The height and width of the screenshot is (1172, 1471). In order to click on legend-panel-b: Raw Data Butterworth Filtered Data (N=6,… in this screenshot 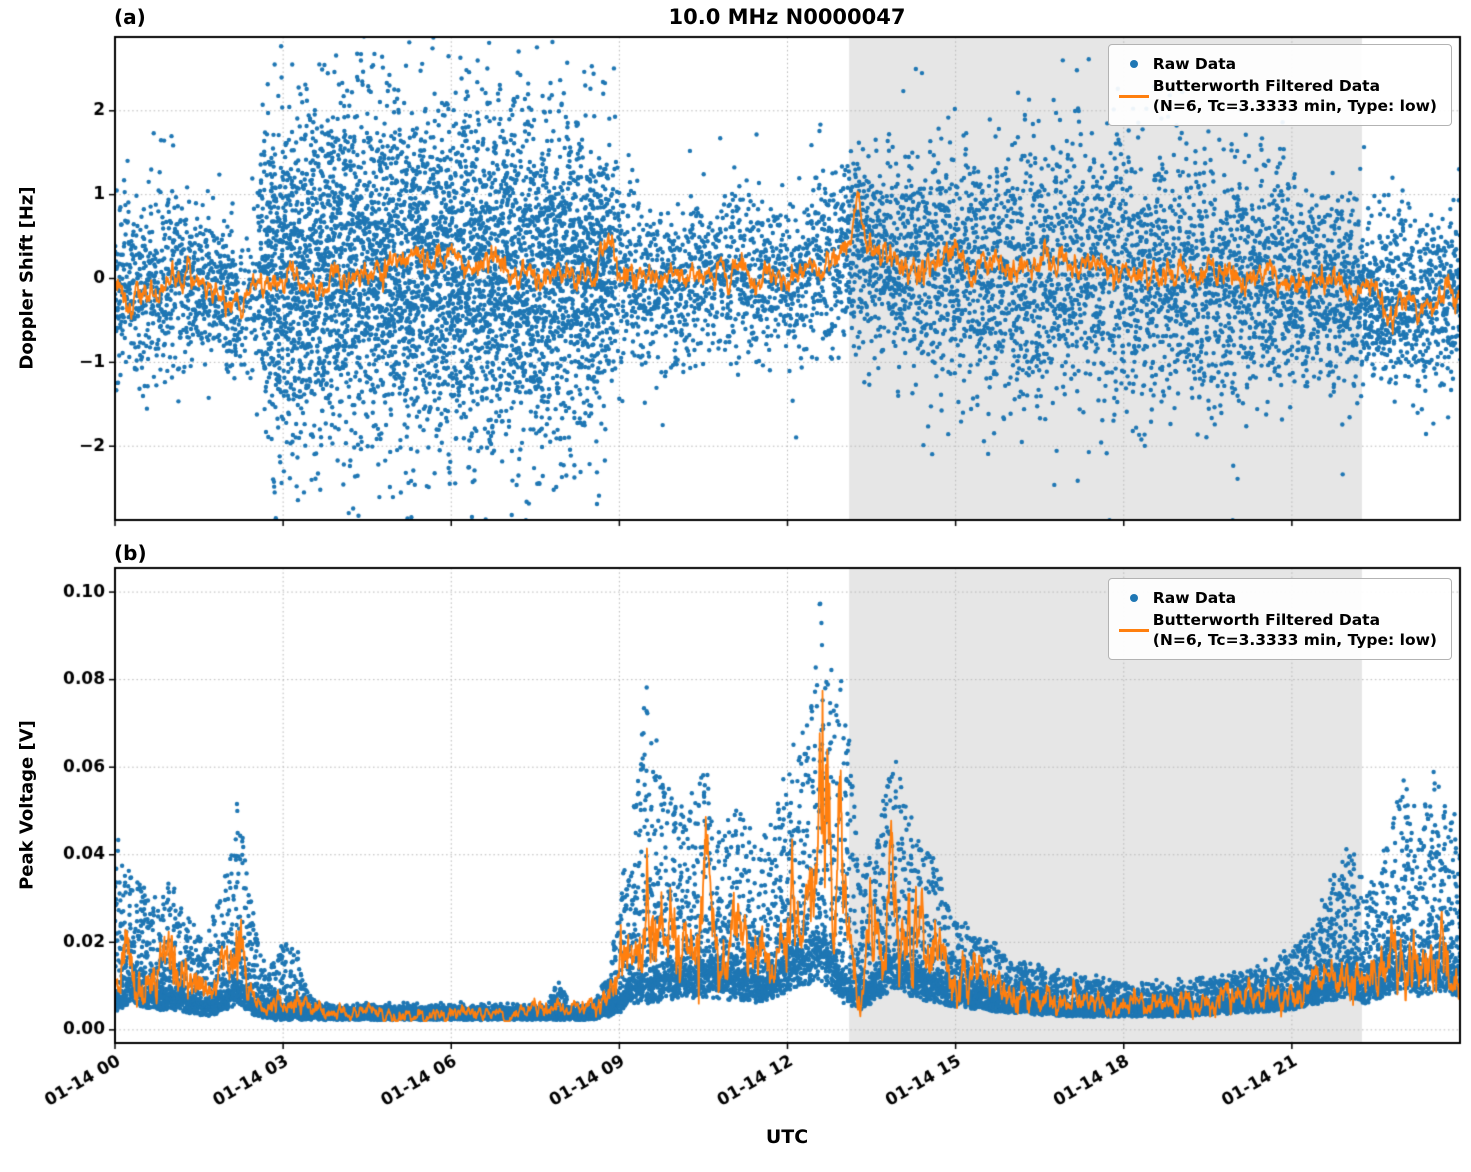, I will do `click(1279, 619)`.